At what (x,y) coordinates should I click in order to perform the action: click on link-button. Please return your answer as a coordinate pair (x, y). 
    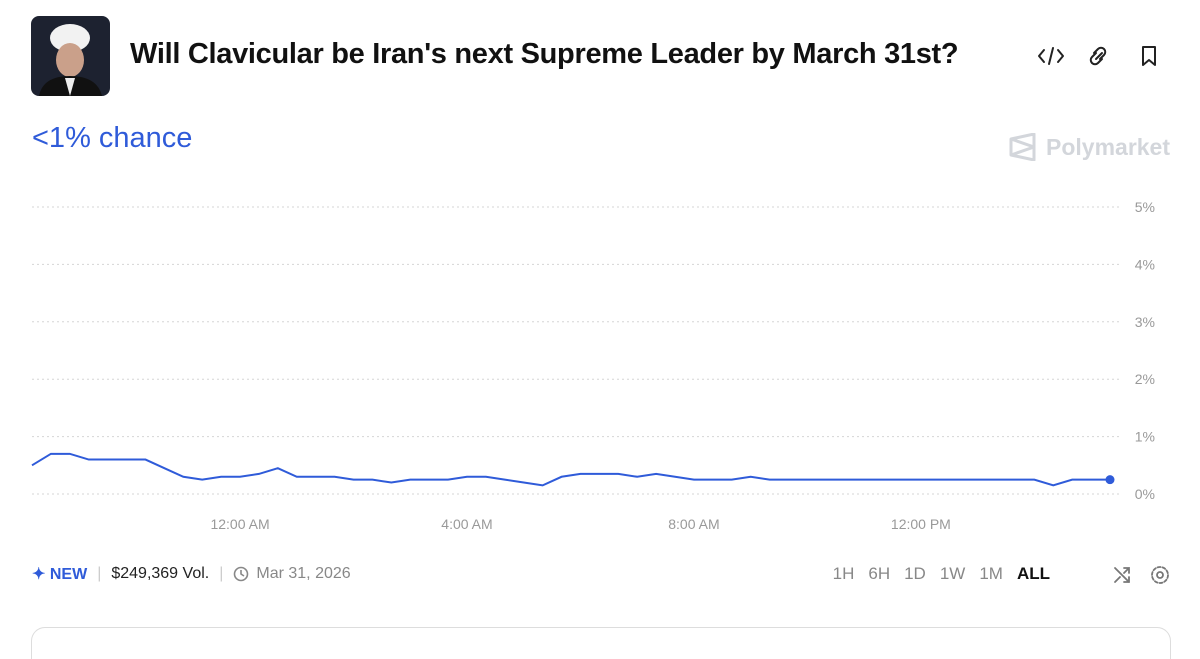
    Looking at the image, I should click on (1098, 56).